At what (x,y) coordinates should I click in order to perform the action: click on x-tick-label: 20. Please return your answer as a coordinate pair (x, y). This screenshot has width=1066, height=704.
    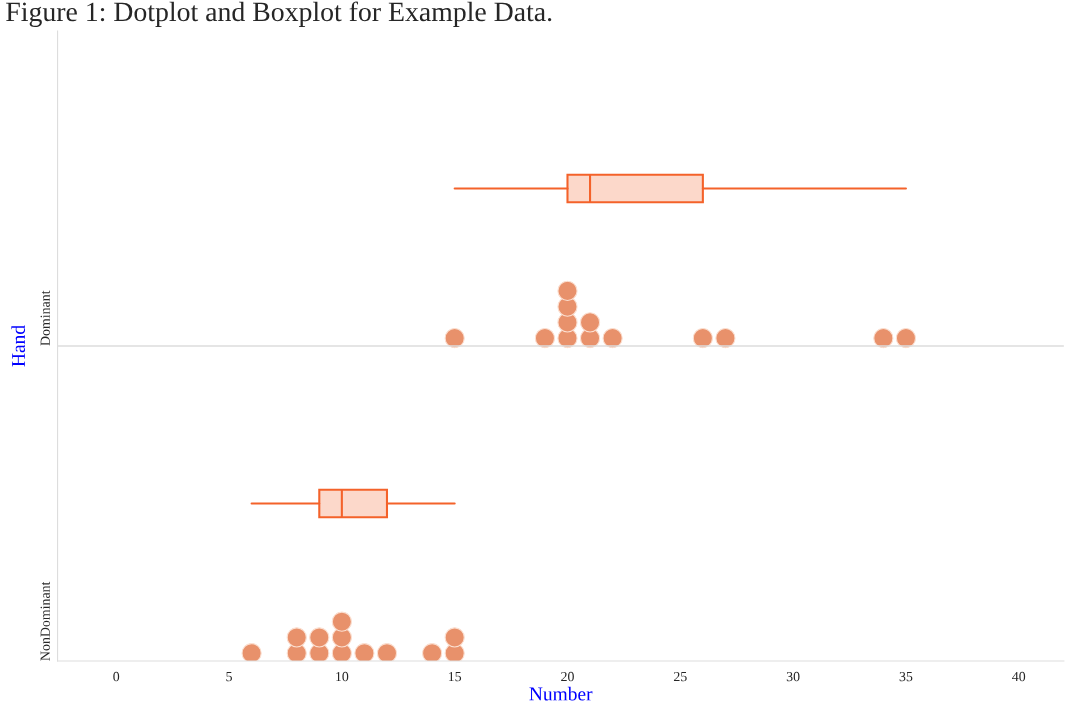
    Looking at the image, I should click on (567, 676).